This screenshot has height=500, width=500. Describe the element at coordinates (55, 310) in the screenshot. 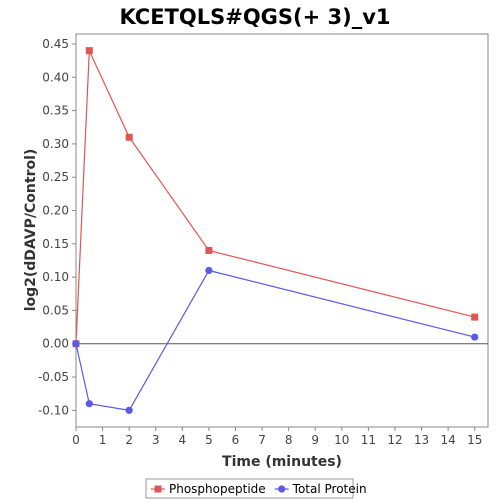

I see `y-tick-label: 0.05` at that location.